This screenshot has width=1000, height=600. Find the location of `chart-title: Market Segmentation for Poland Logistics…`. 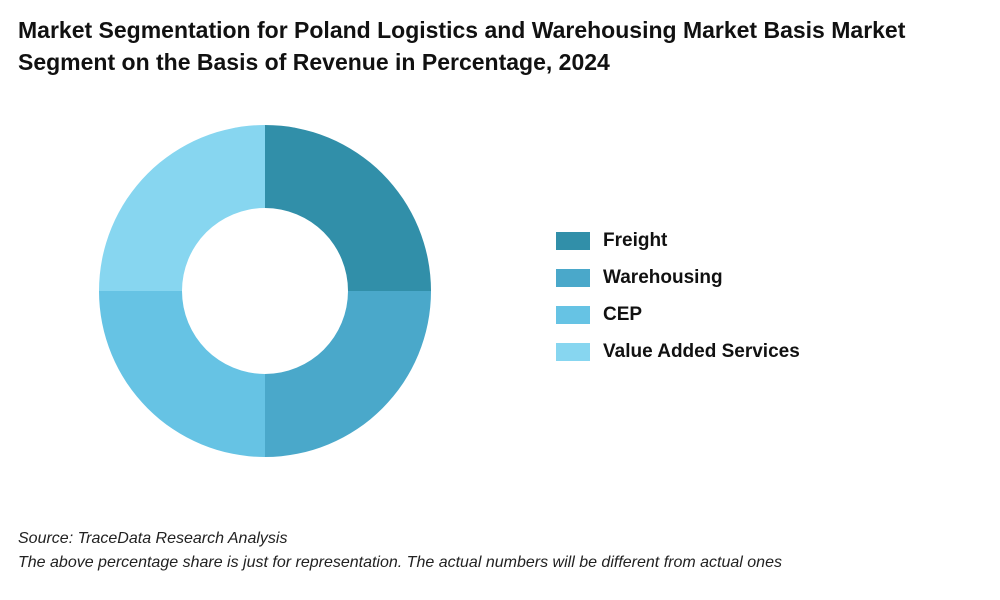

chart-title: Market Segmentation for Poland Logistics… is located at coordinates (462, 46).